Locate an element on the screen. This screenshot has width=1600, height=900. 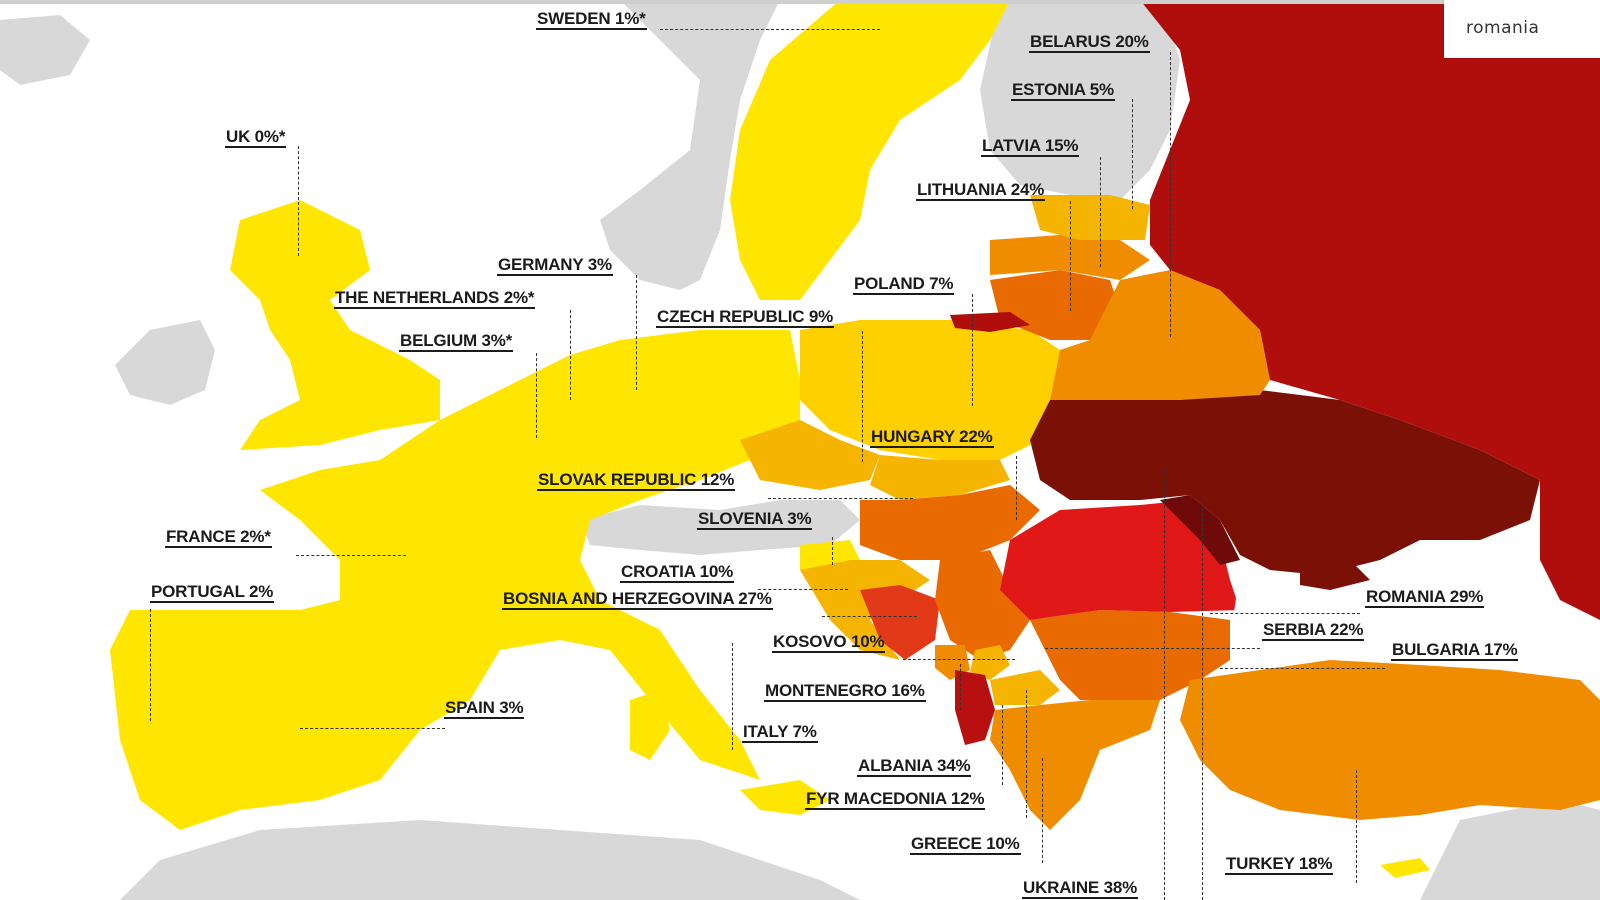
top-border is located at coordinates (800, 2).